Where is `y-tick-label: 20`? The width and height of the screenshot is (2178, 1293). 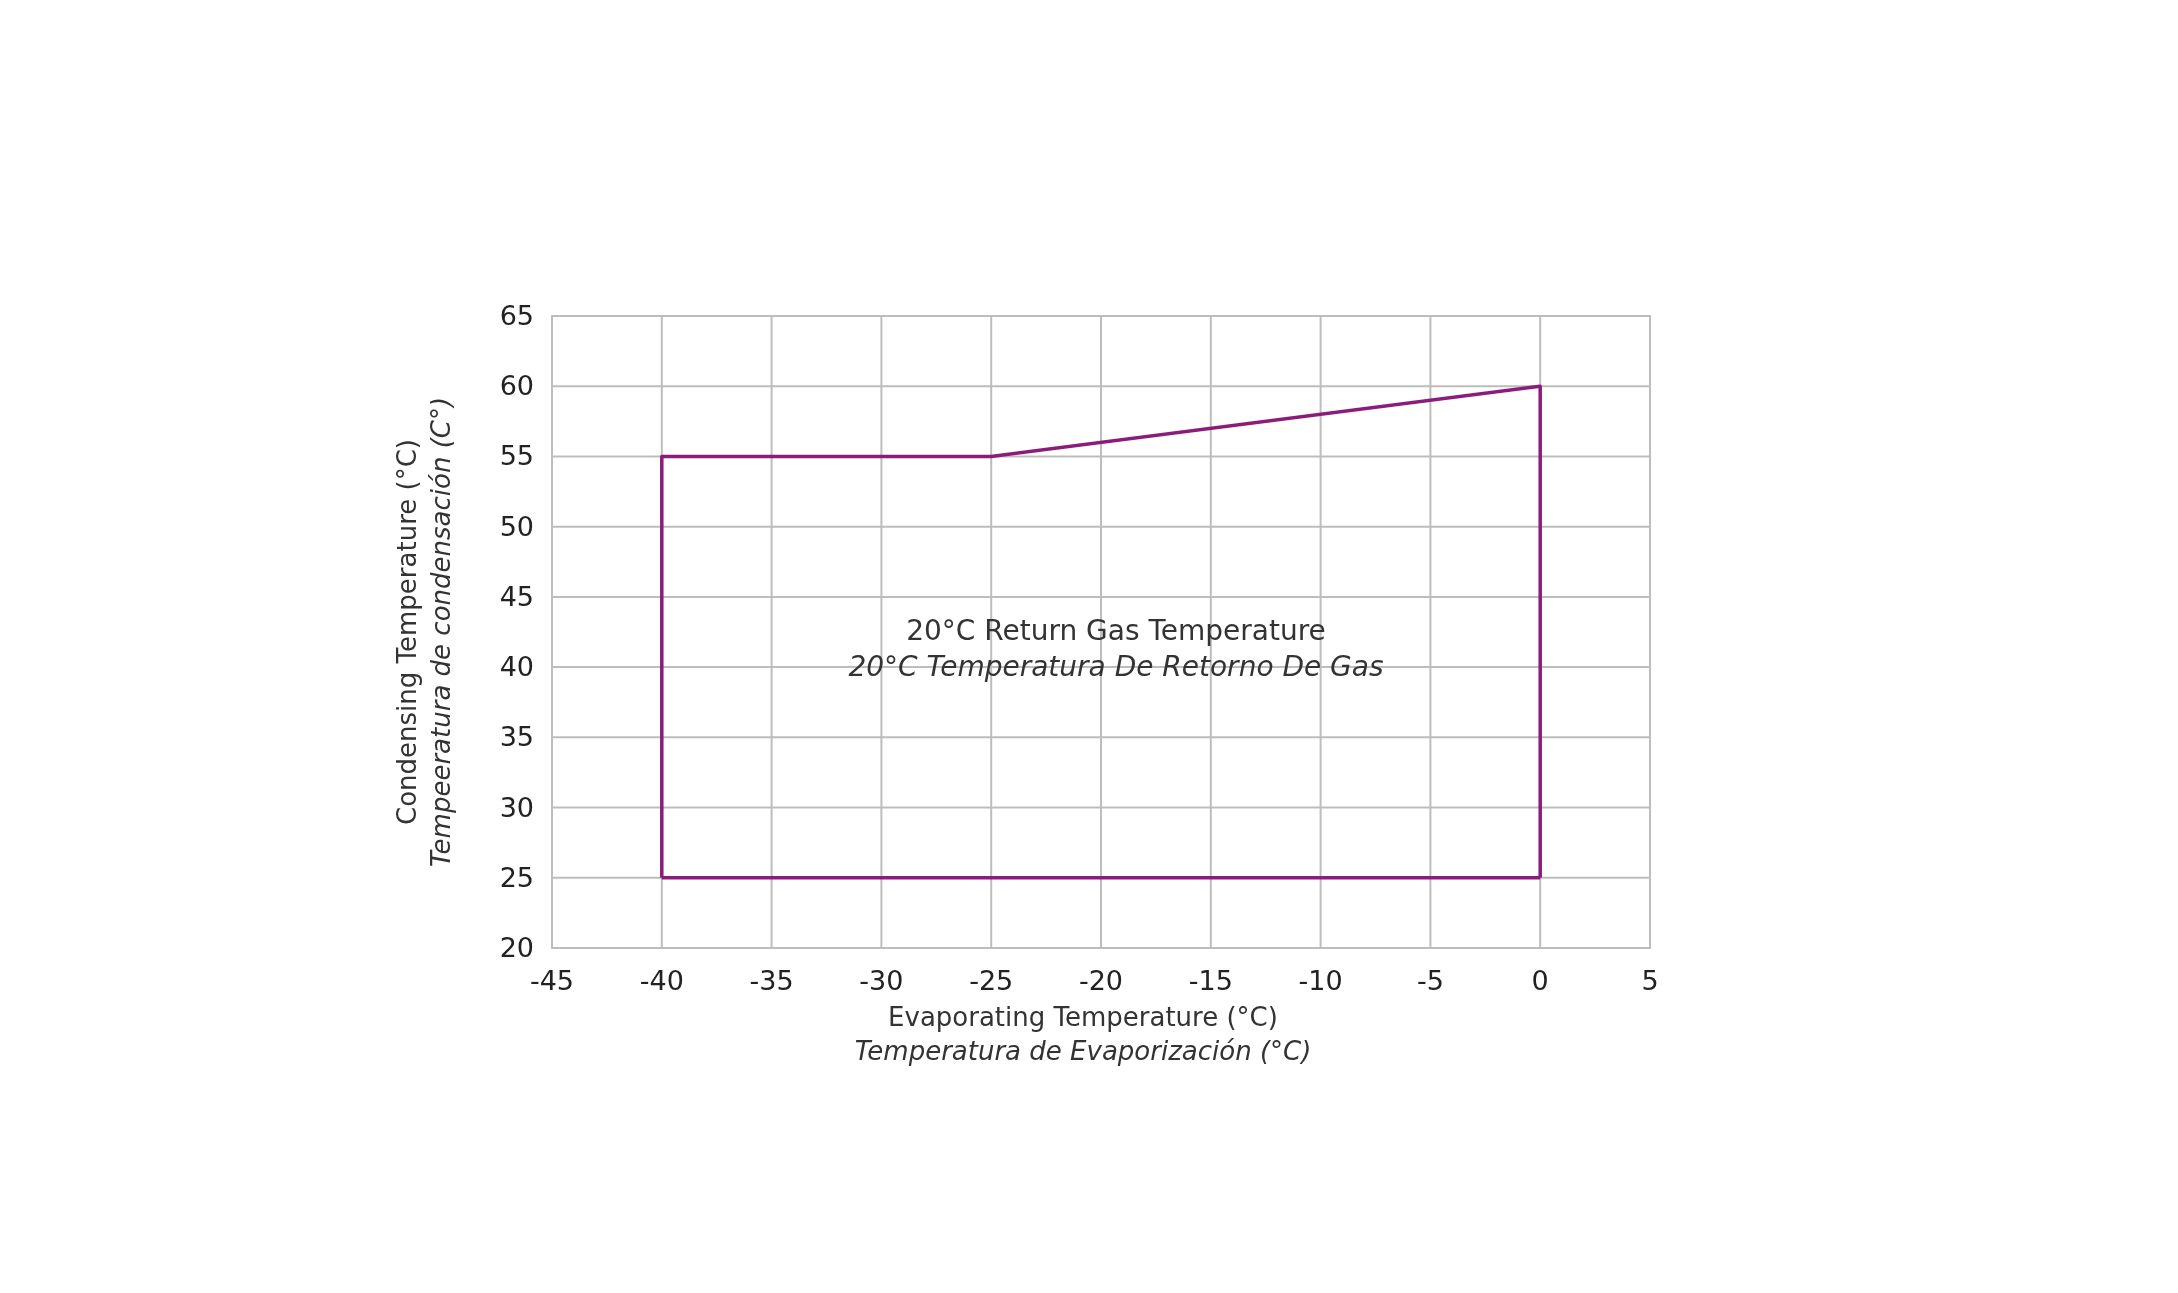 y-tick-label: 20 is located at coordinates (516, 947).